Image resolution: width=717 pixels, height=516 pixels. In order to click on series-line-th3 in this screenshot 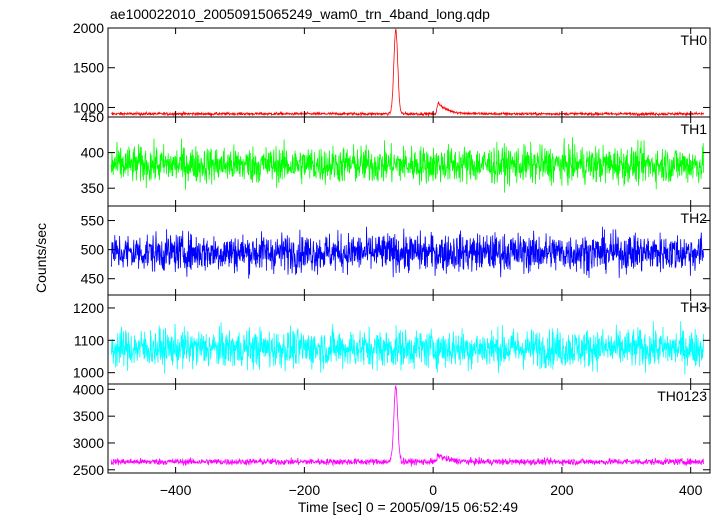, I will do `click(407, 348)`.